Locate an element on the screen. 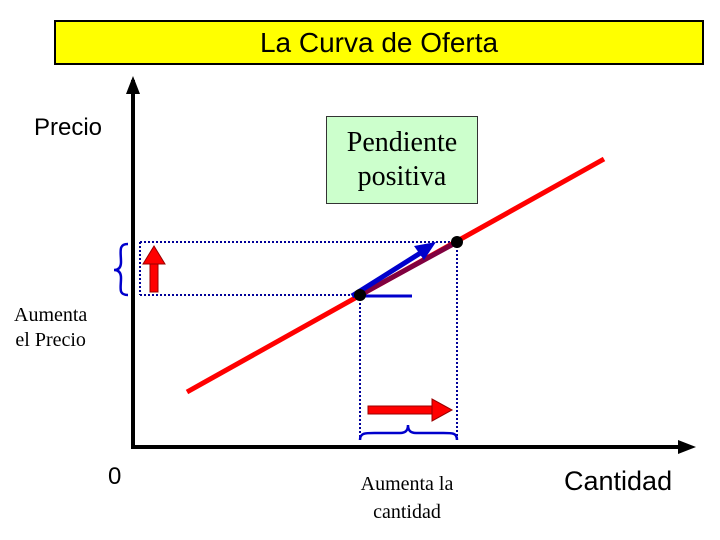 The width and height of the screenshot is (720, 540). curve-segment-between-points is located at coordinates (408, 268).